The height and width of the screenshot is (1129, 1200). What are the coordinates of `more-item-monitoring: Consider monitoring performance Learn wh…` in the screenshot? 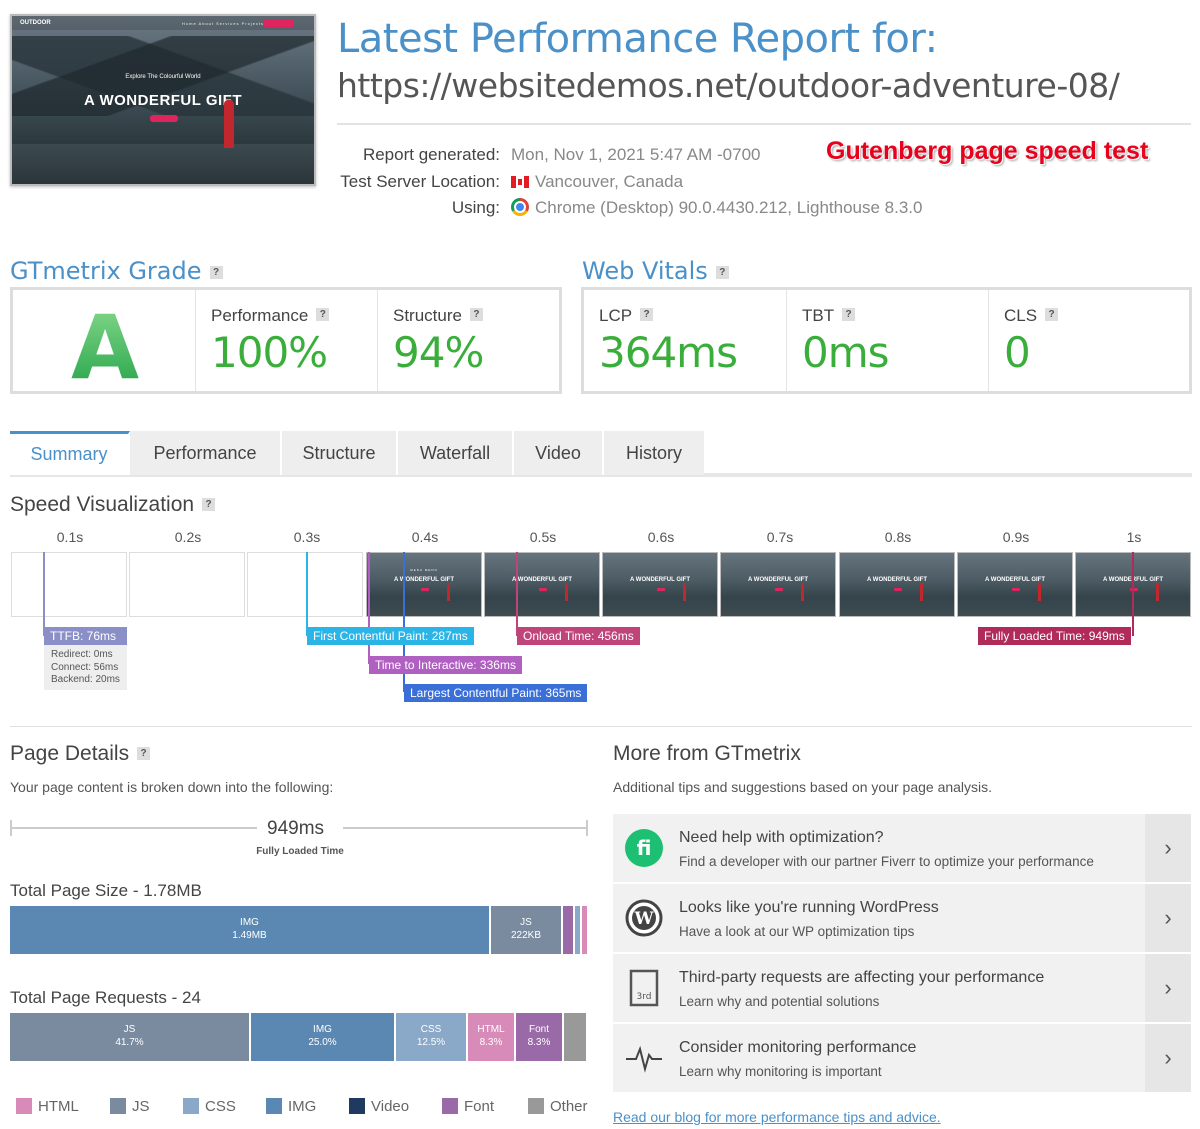 It's located at (902, 1058).